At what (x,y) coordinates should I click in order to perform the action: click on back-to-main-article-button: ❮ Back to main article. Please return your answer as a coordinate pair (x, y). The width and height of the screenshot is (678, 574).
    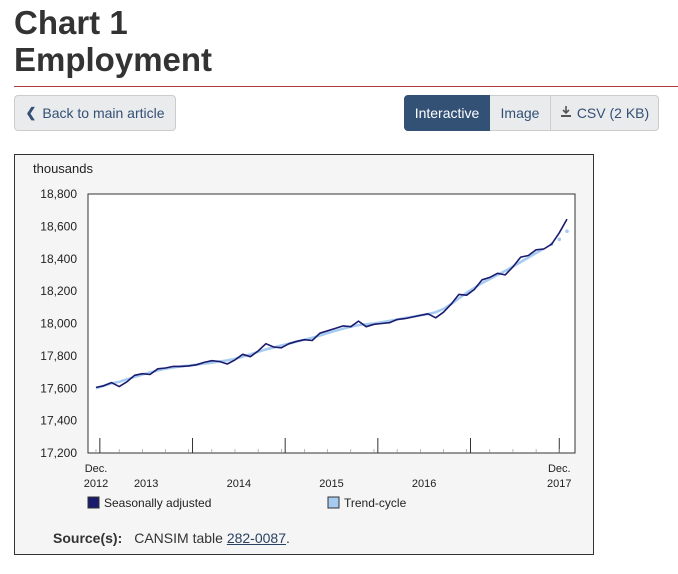
    Looking at the image, I should click on (95, 113).